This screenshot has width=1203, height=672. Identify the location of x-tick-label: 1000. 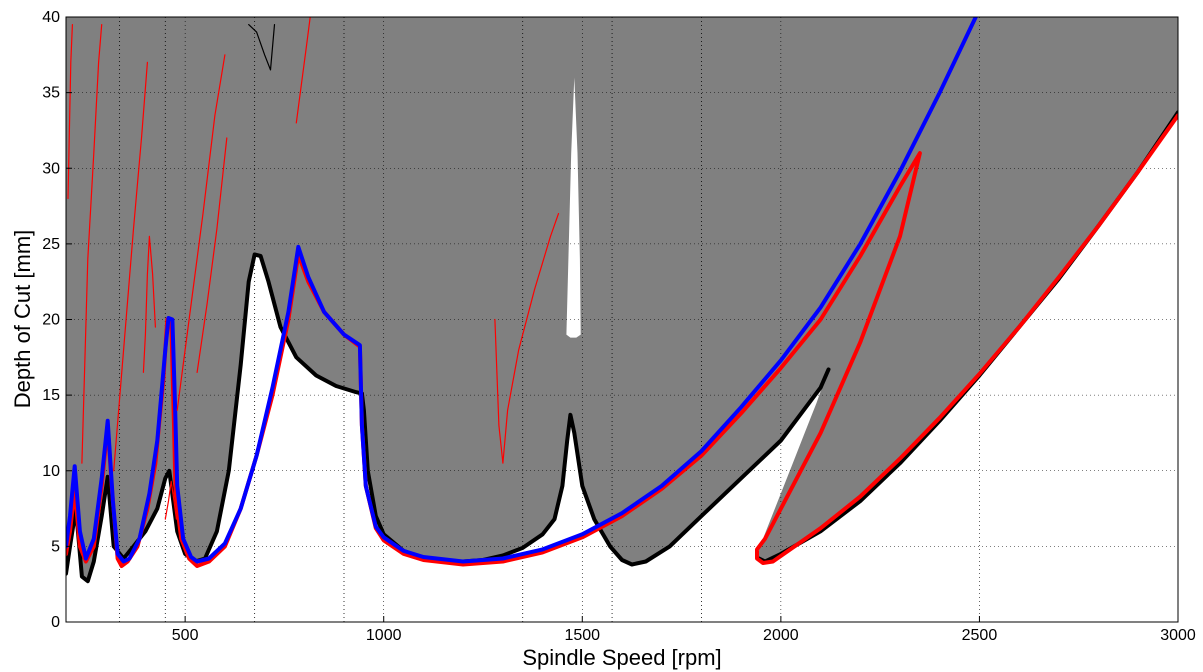
(384, 635).